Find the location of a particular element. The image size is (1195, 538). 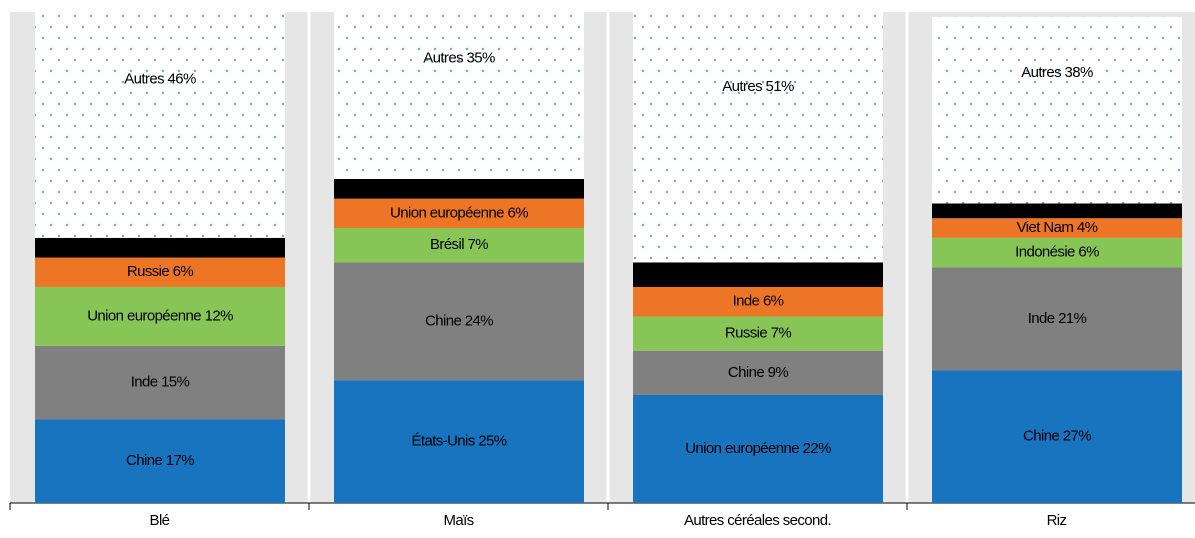

segment-label: Union européenne 12% is located at coordinates (160, 315).